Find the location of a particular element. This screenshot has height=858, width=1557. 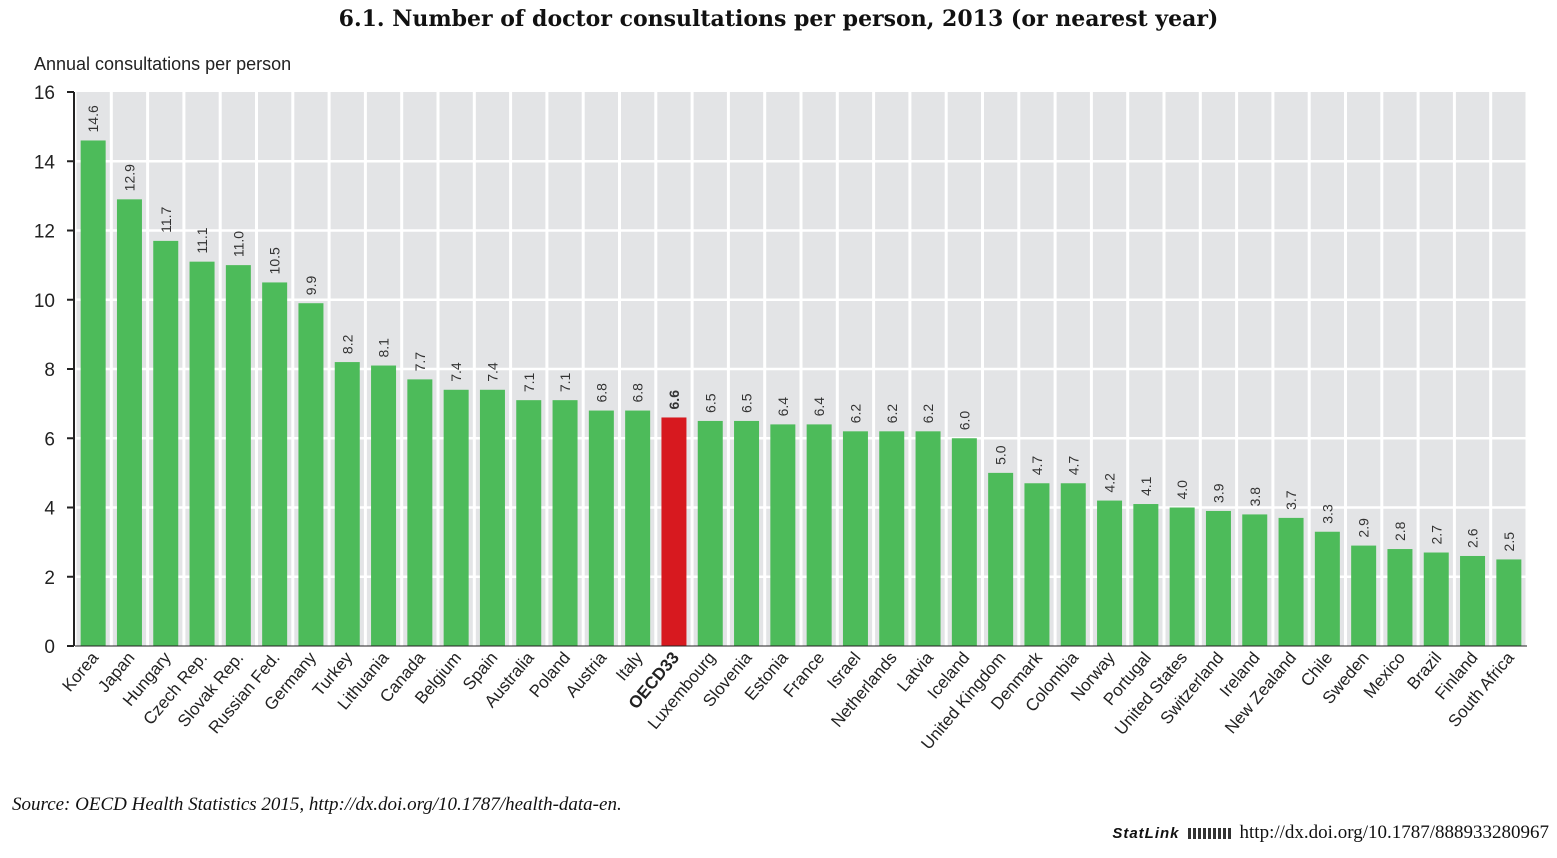

statlink-url: http://dx.doi.org/10.1787/888933280967 is located at coordinates (1394, 832).